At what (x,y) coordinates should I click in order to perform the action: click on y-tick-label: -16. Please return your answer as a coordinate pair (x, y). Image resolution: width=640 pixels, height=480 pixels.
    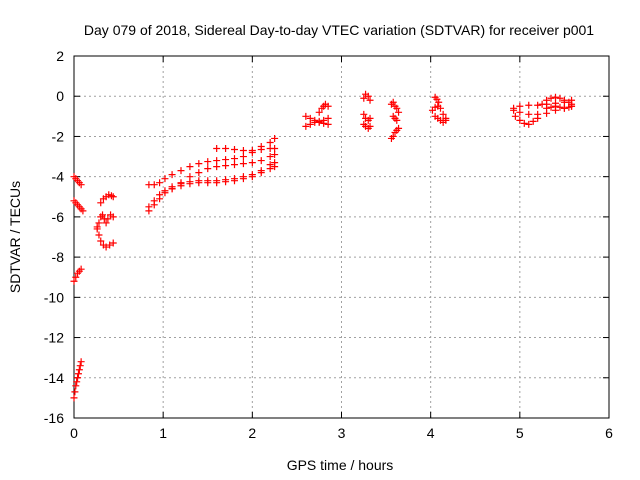
    Looking at the image, I should click on (54, 418).